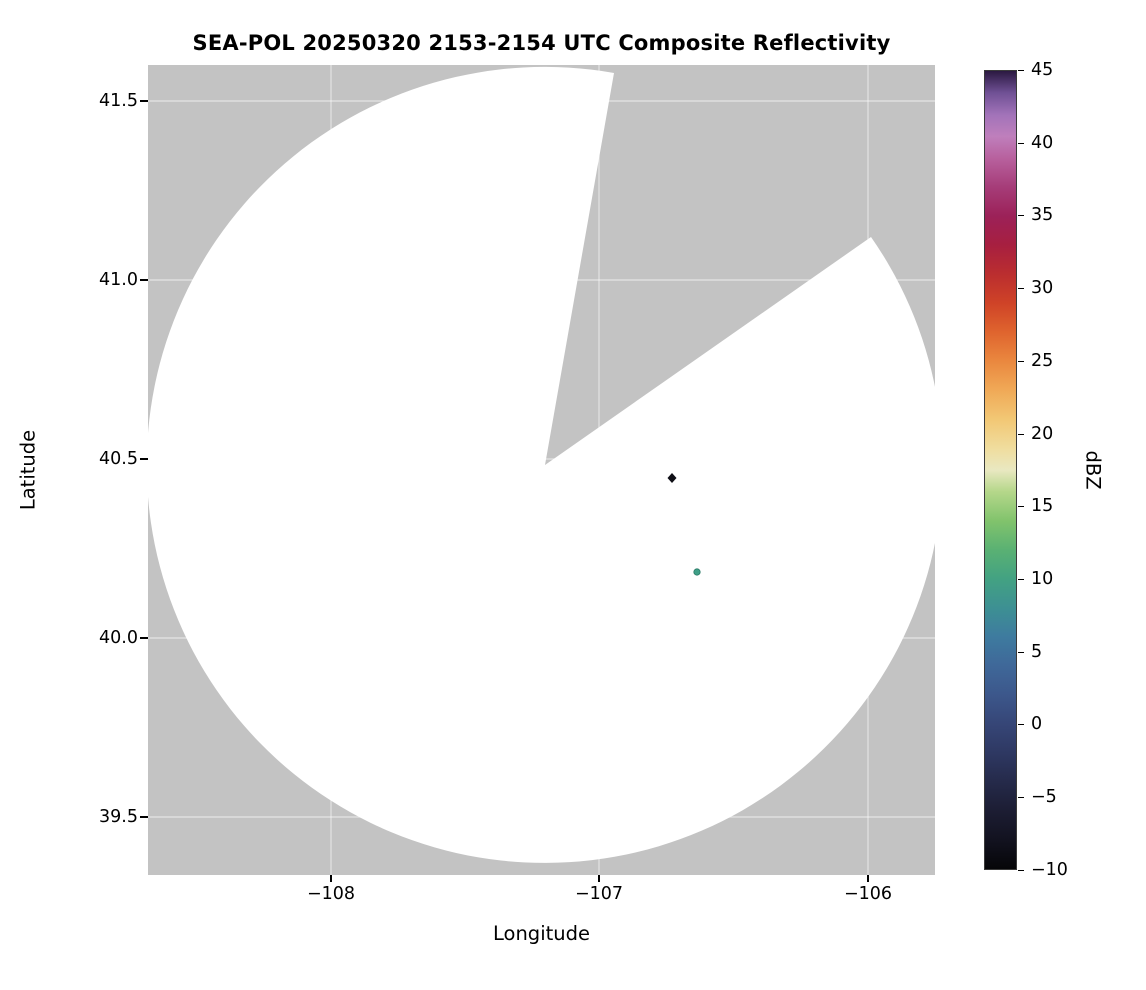 The width and height of the screenshot is (1146, 990). Describe the element at coordinates (118, 101) in the screenshot. I see `y-tick-label: 41.5` at that location.